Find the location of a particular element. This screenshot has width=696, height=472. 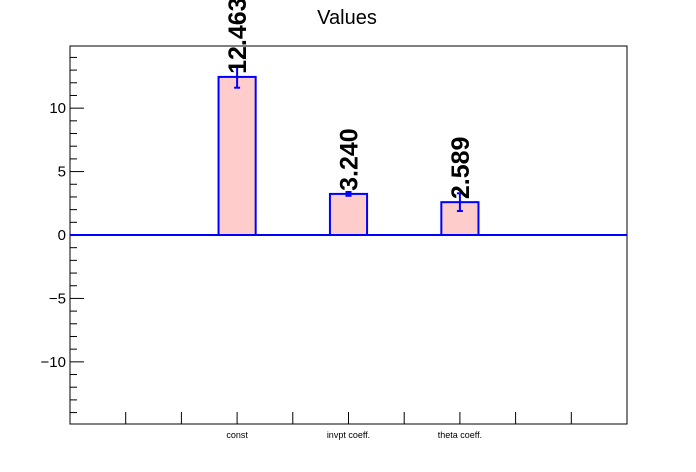

y-tick-label: 5 is located at coordinates (62, 172).